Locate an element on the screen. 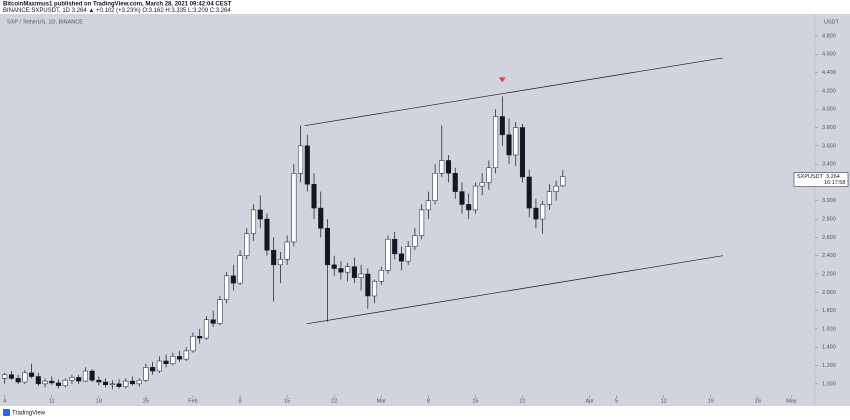 The width and height of the screenshot is (850, 420). y-tick-label: 2.800 is located at coordinates (829, 220).